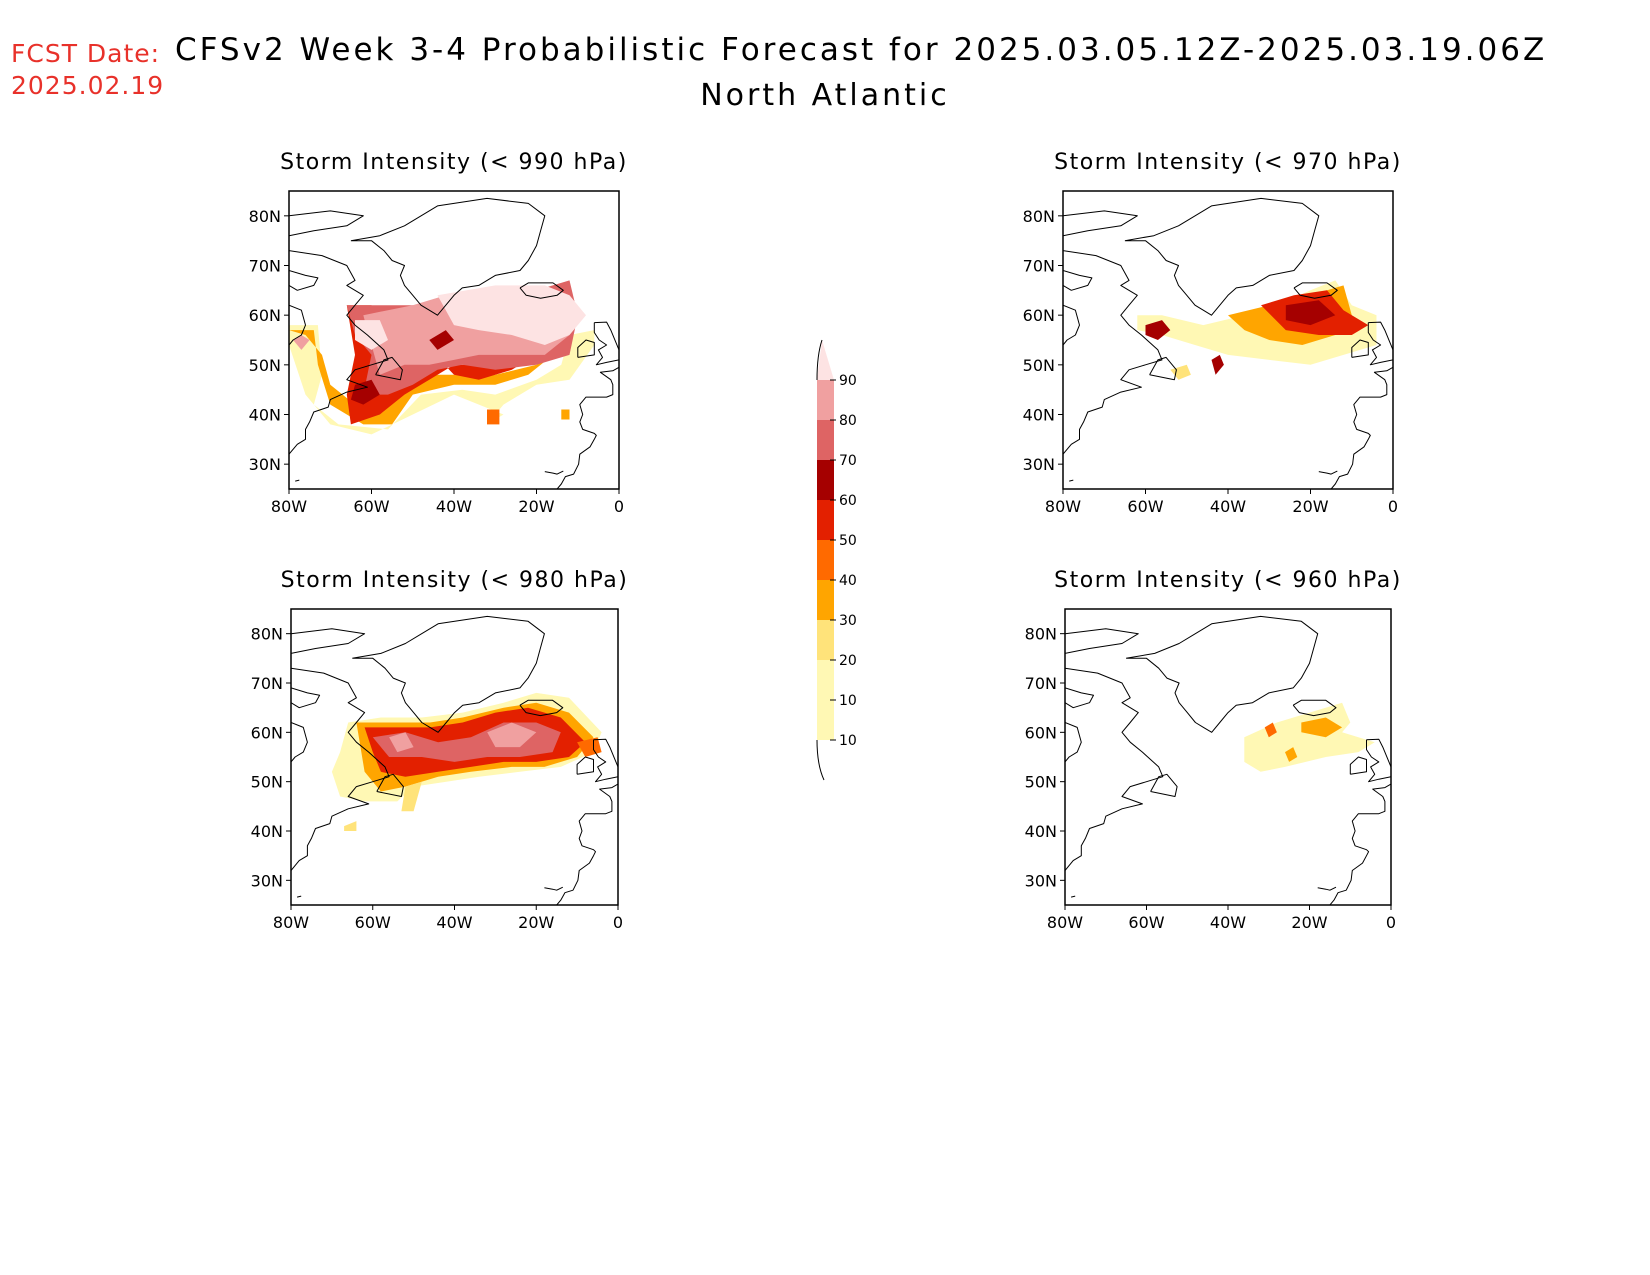 The height and width of the screenshot is (1275, 1650). Describe the element at coordinates (1228, 580) in the screenshot. I see `panel-title: Storm Intensity (< 960 hPa)` at that location.